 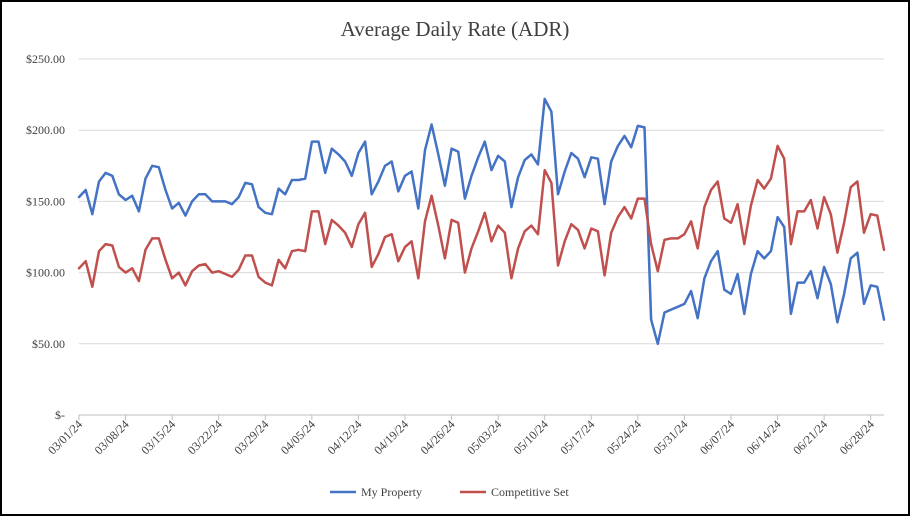 What do you see at coordinates (45, 273) in the screenshot?
I see `y-tick-label: $100.00` at bounding box center [45, 273].